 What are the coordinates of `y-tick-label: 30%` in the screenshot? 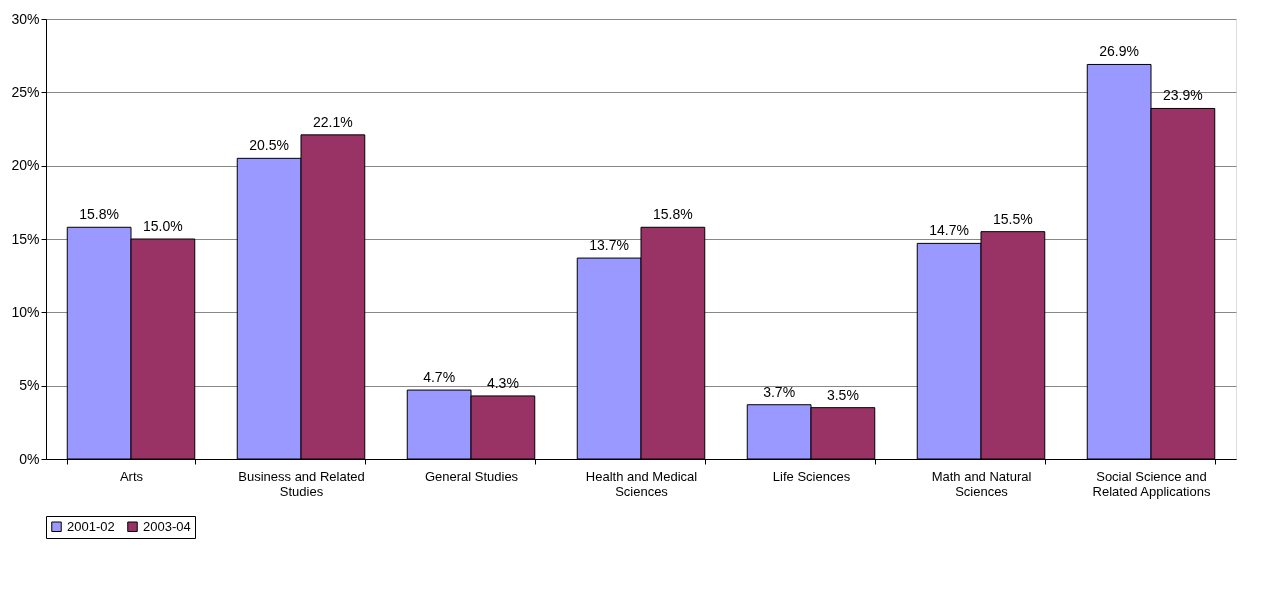 It's located at (25, 18).